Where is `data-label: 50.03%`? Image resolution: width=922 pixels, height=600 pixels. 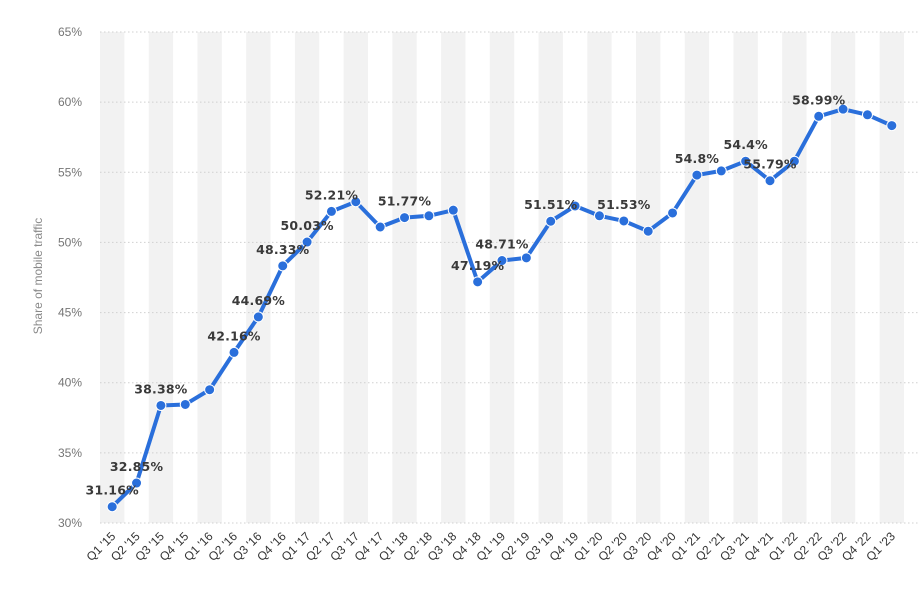
data-label: 50.03% is located at coordinates (307, 225).